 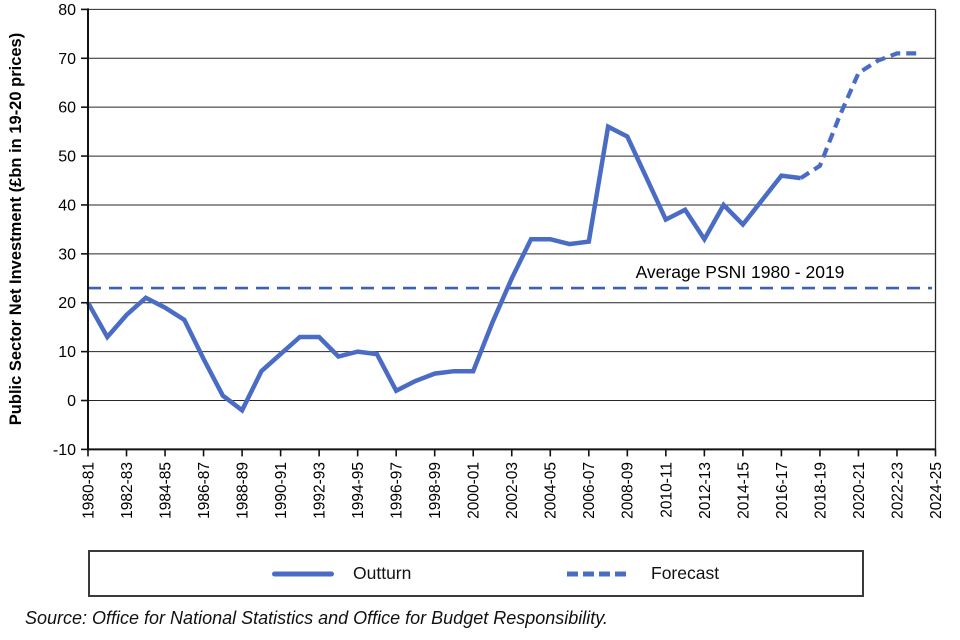 What do you see at coordinates (67, 205) in the screenshot?
I see `y-tick-label-40: 40` at bounding box center [67, 205].